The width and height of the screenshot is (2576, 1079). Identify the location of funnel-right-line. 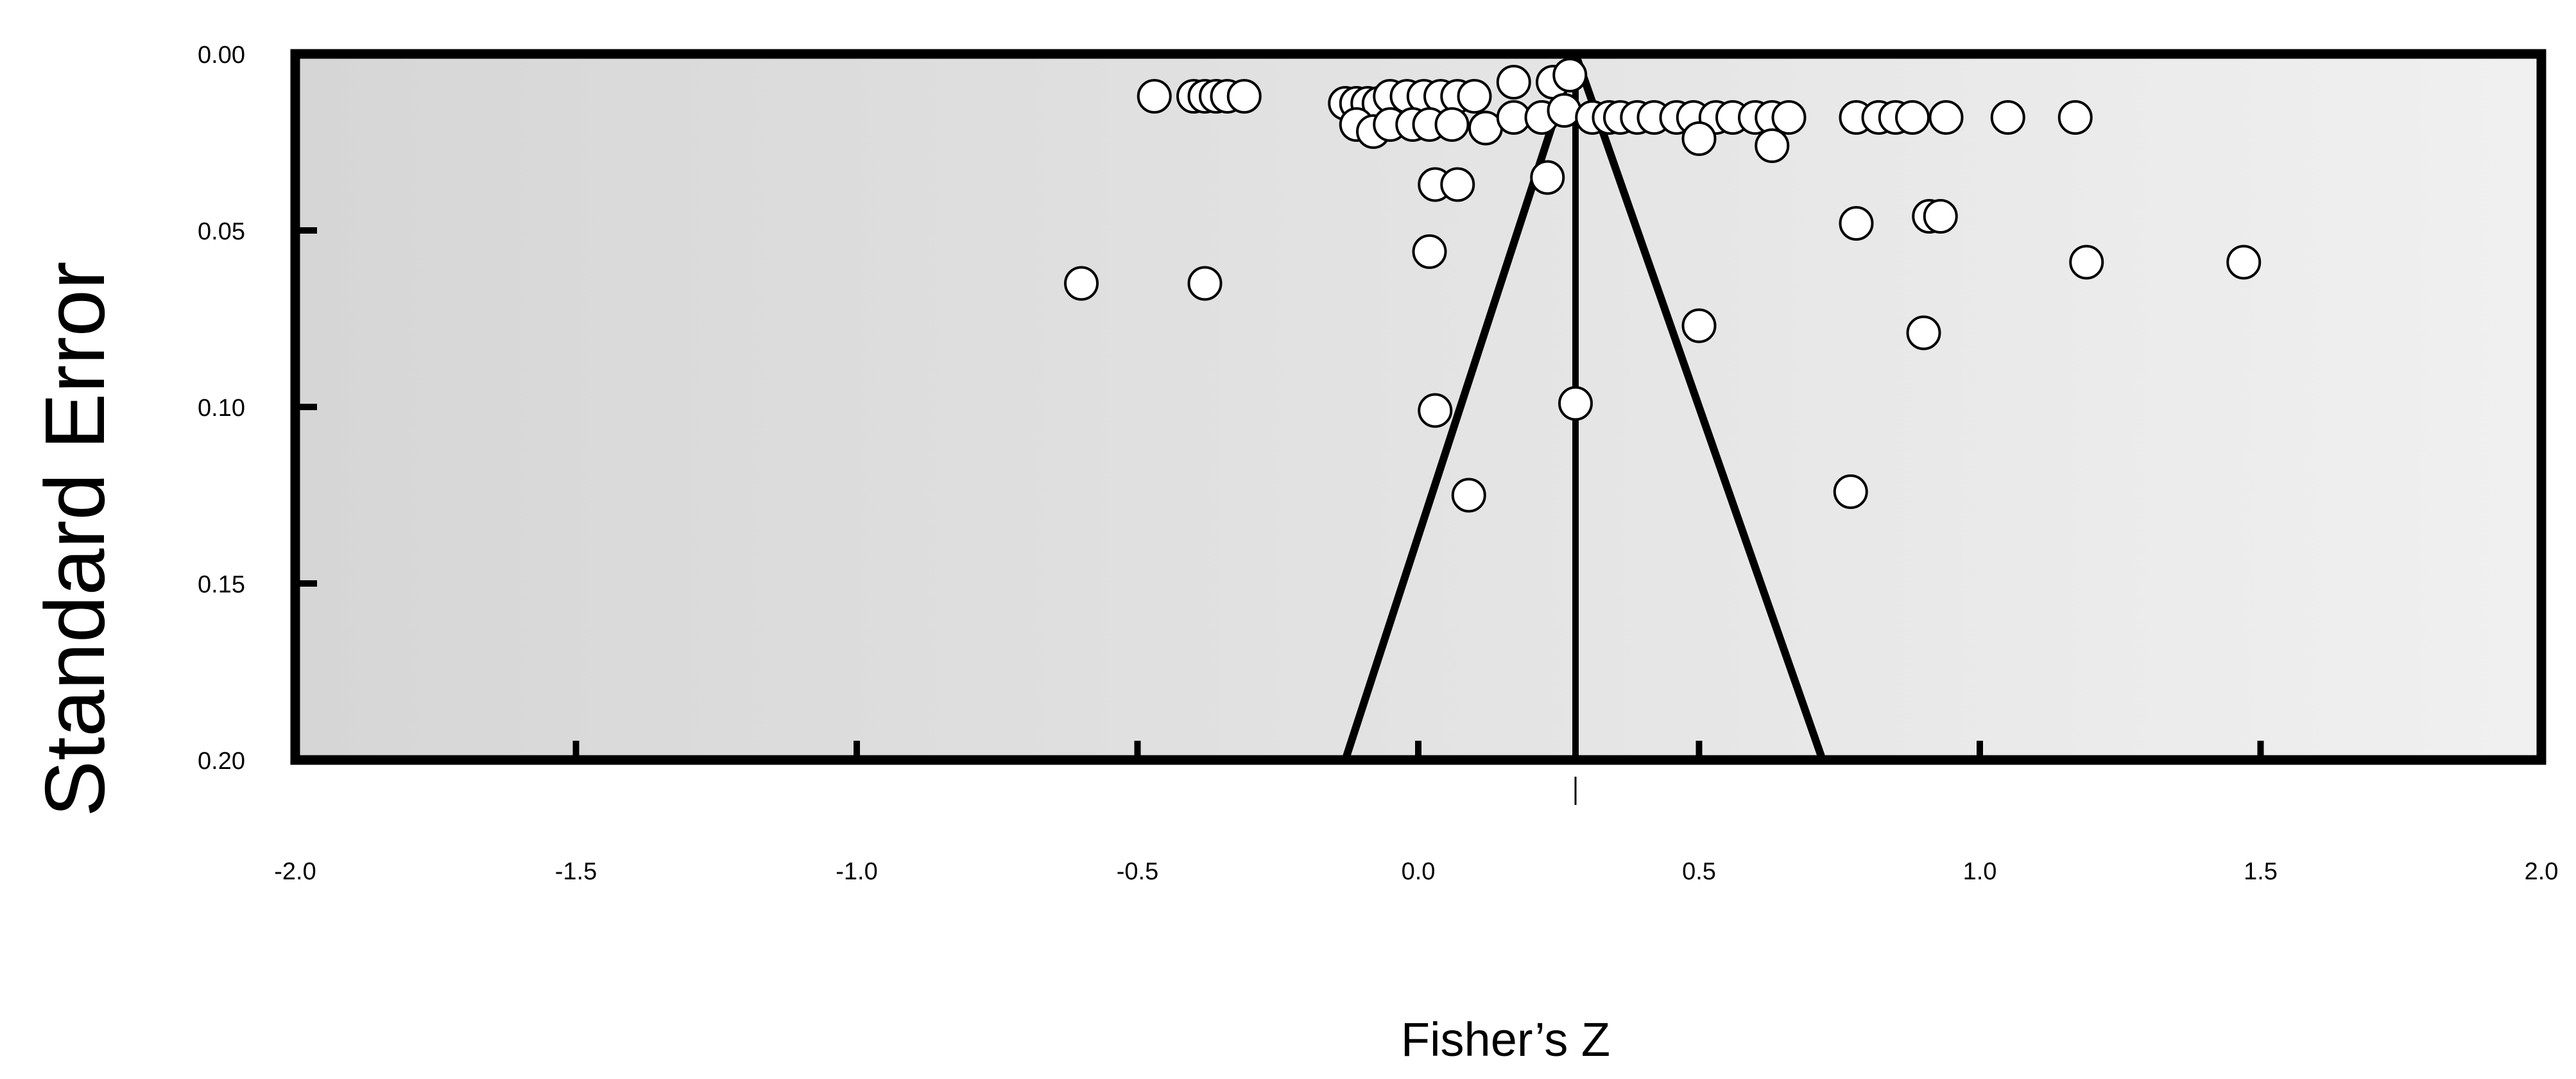
(1699, 407).